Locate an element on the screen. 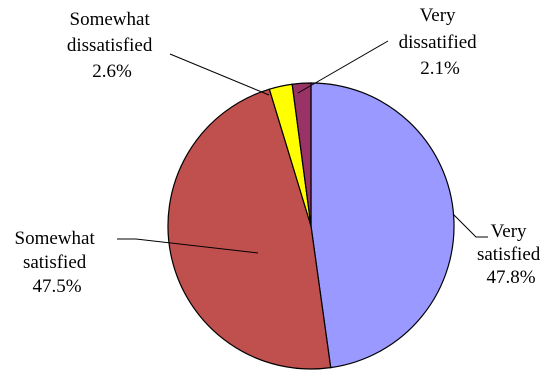 The height and width of the screenshot is (371, 552). label-somewhat-dissatisfied-line2: dissatisfied is located at coordinates (110, 45).